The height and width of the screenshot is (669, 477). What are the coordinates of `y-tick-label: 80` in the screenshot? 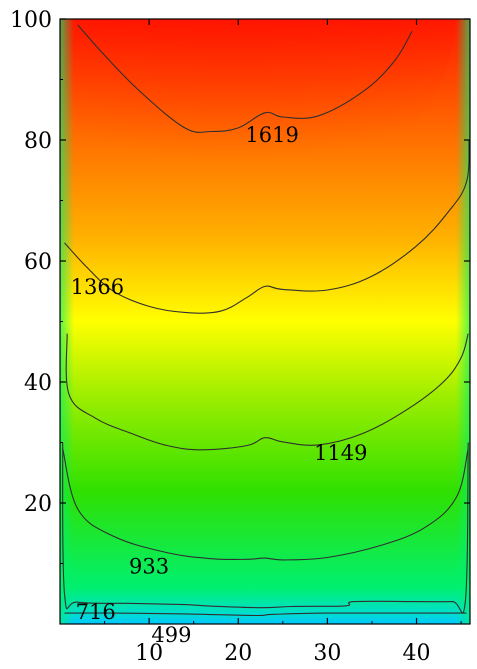 It's located at (38, 141).